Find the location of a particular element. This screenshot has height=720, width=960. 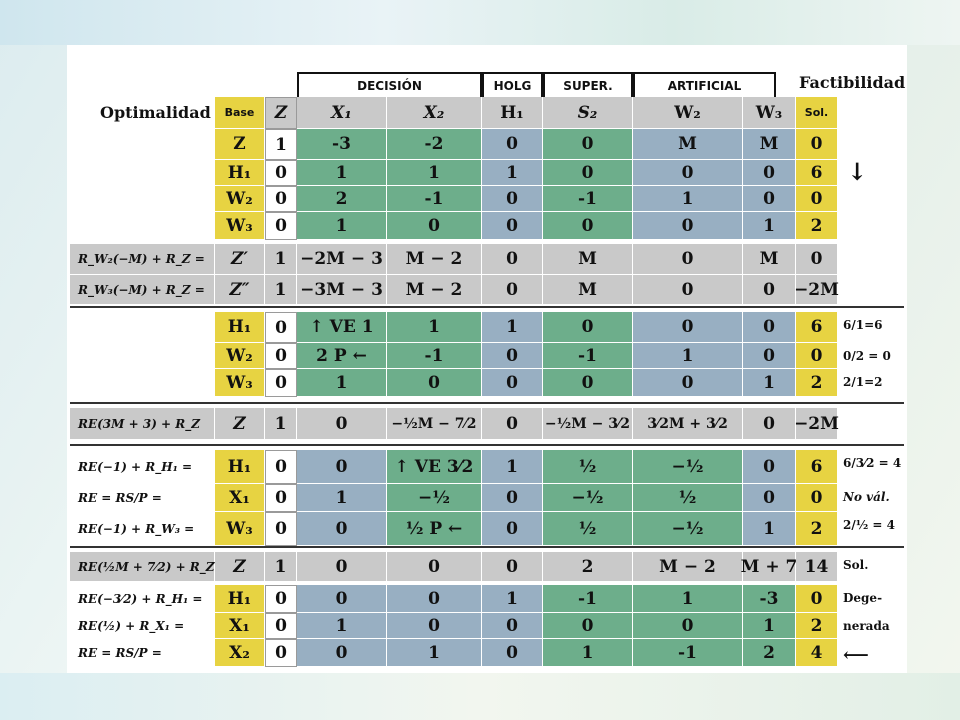

row-operation-label: RE(3M + 3) + R_Z is located at coordinates (142, 424).